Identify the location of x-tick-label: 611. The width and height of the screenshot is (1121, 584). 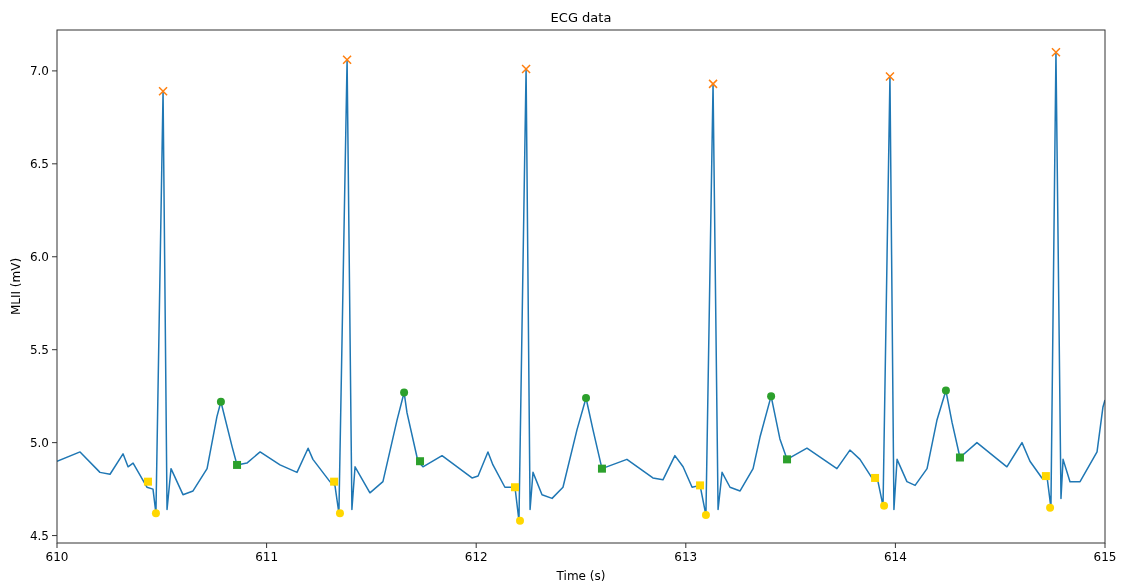
(267, 557).